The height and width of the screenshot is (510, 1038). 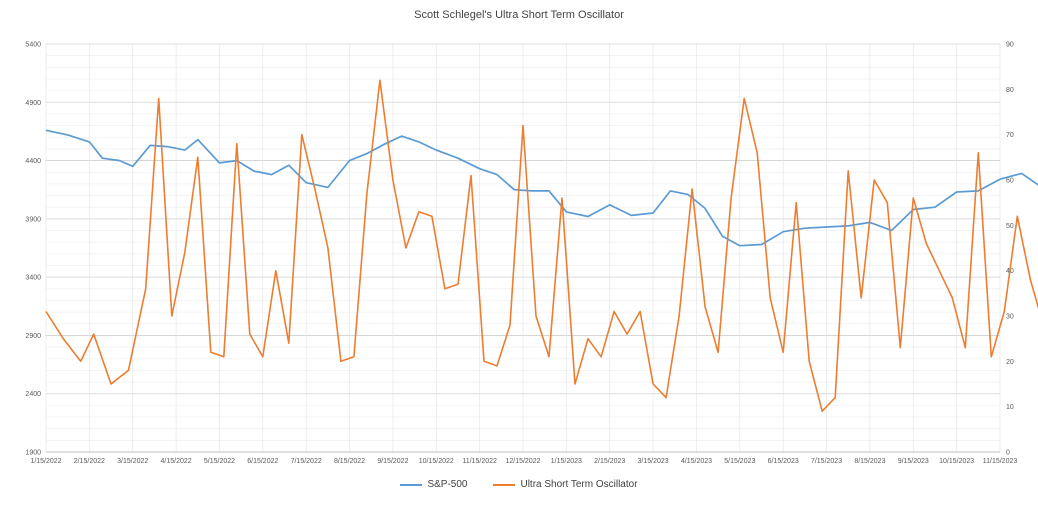 I want to click on x-tick-label: 1/15/2022, so click(x=45, y=461).